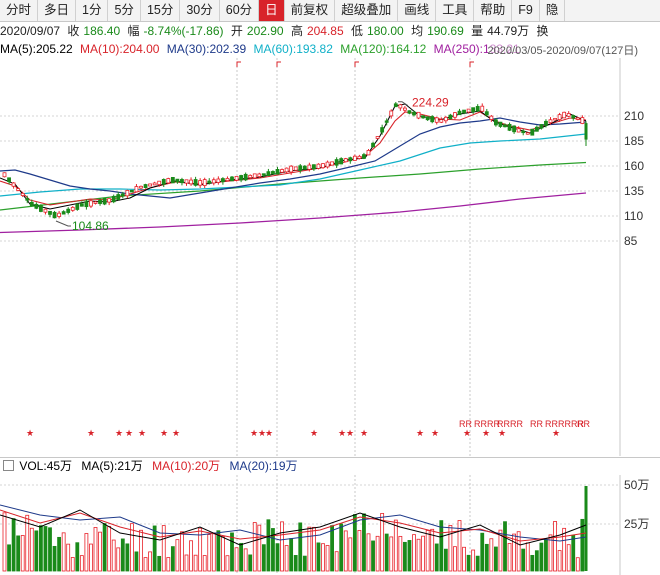 This screenshot has height=575, width=660. What do you see at coordinates (161, 10) in the screenshot?
I see `period-tab-4: 15分` at bounding box center [161, 10].